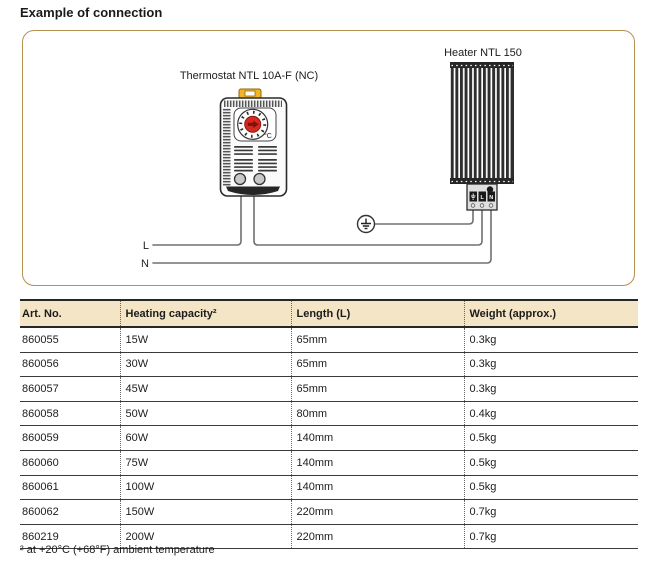 This screenshot has height=572, width=657. Describe the element at coordinates (145, 264) in the screenshot. I see `line-label-neutral: N` at that location.